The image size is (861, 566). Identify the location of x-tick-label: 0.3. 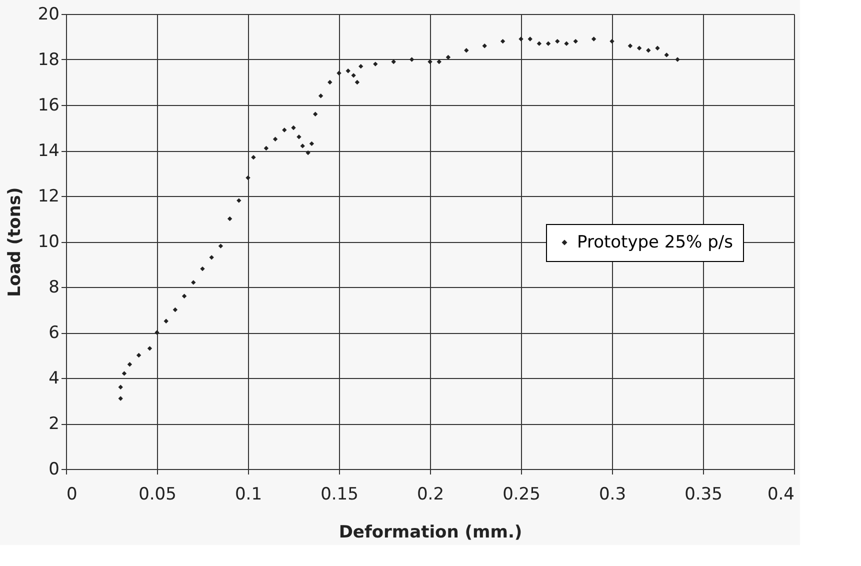
(612, 494).